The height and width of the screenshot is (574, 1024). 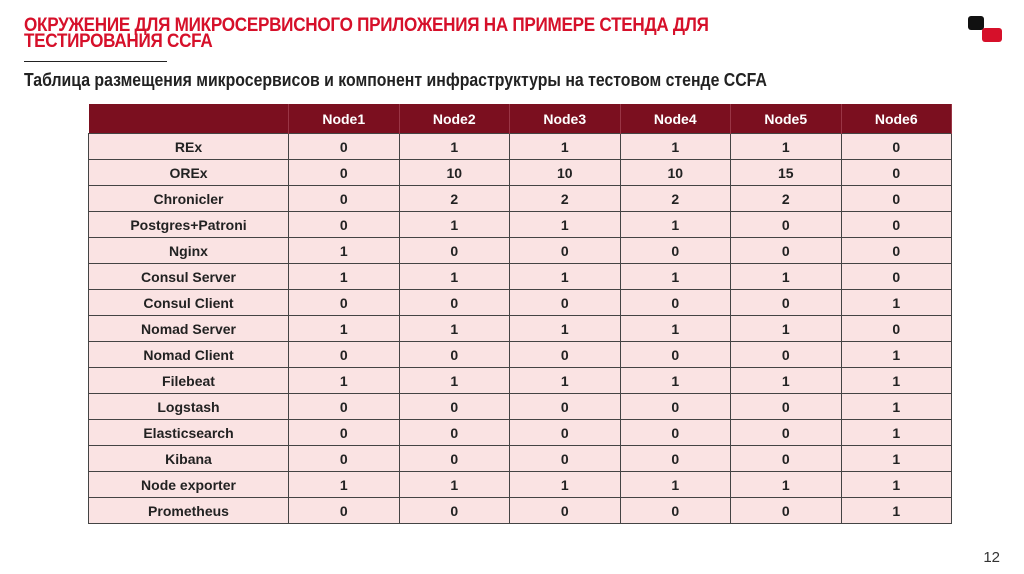 I want to click on table-row: REx 0 1 1 1 1 0, so click(x=520, y=146).